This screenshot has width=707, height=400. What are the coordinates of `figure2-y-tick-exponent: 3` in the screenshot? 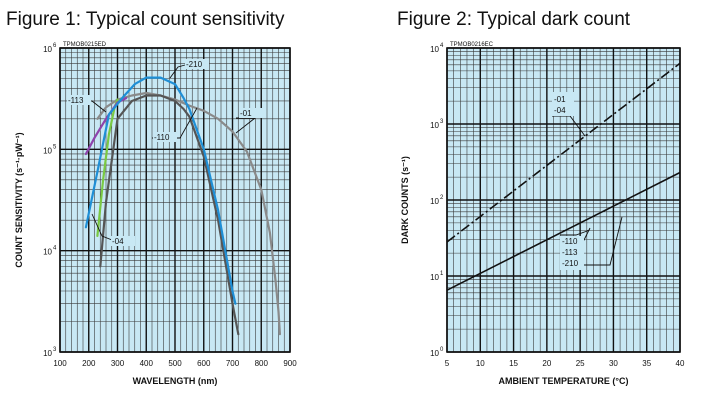 It's located at (442, 122).